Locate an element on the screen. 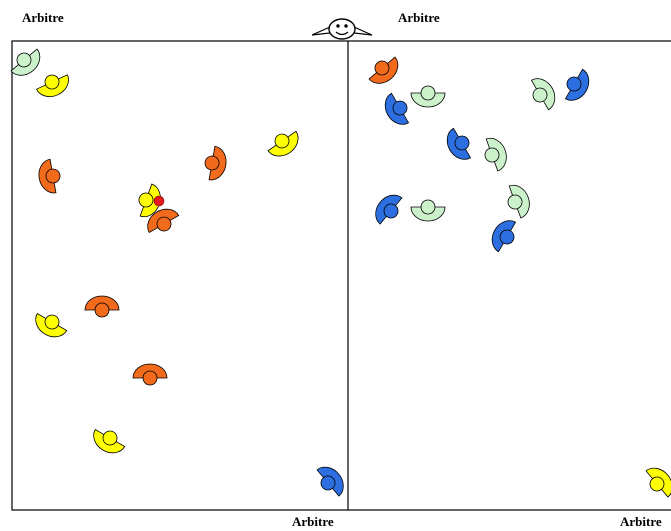 The width and height of the screenshot is (671, 531). ball-layer is located at coordinates (159, 201).